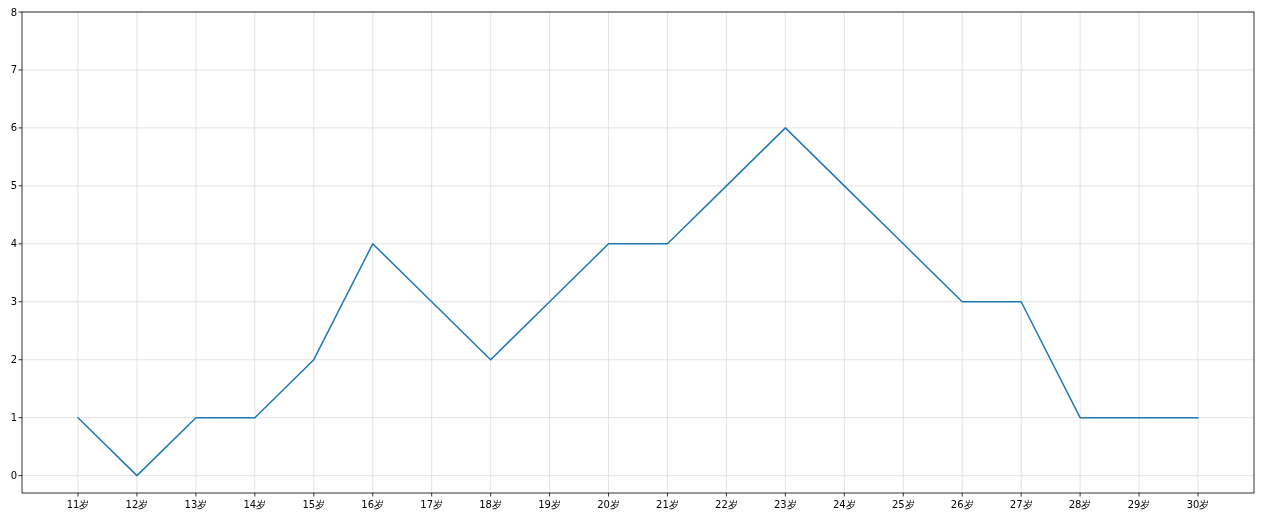 This screenshot has height=523, width=1270. What do you see at coordinates (314, 504) in the screenshot?
I see `x-tick-label: 15岁` at bounding box center [314, 504].